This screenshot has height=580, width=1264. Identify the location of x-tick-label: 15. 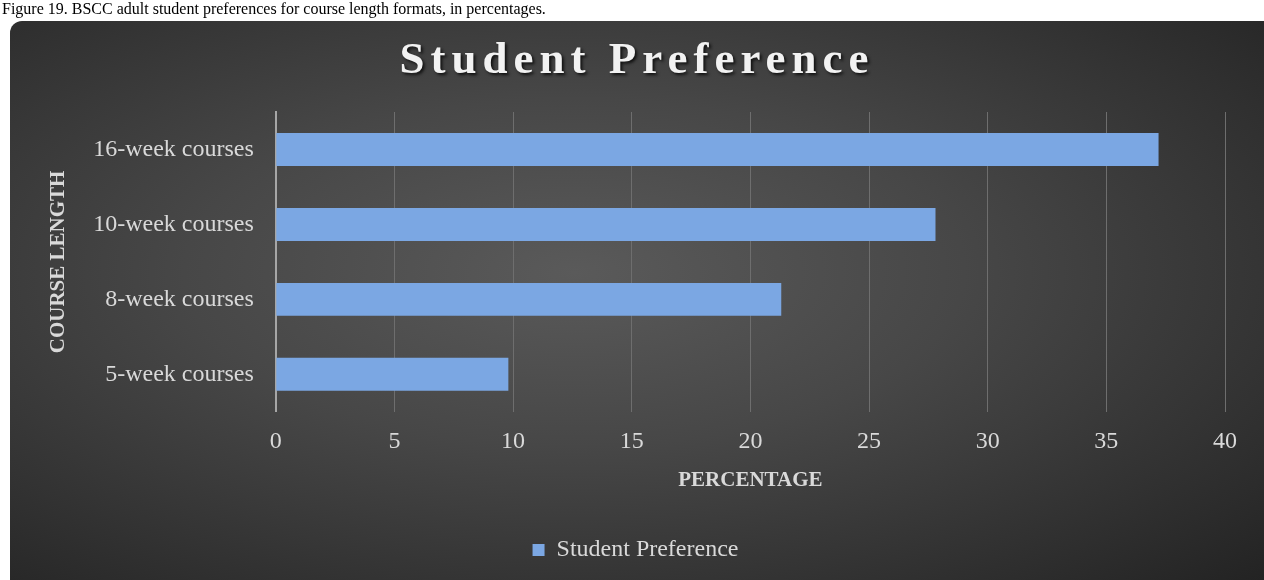
(631, 440).